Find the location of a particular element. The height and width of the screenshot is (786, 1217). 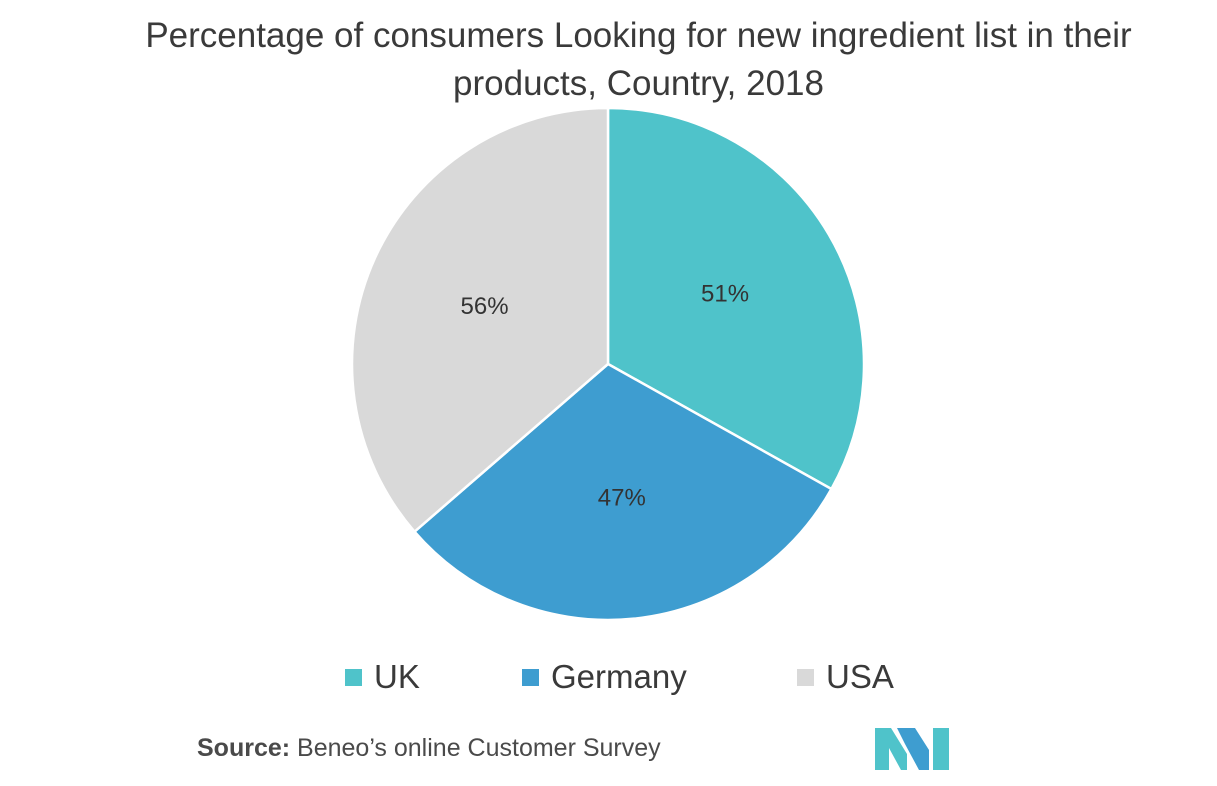

legend-swatch-germany is located at coordinates (530, 677).